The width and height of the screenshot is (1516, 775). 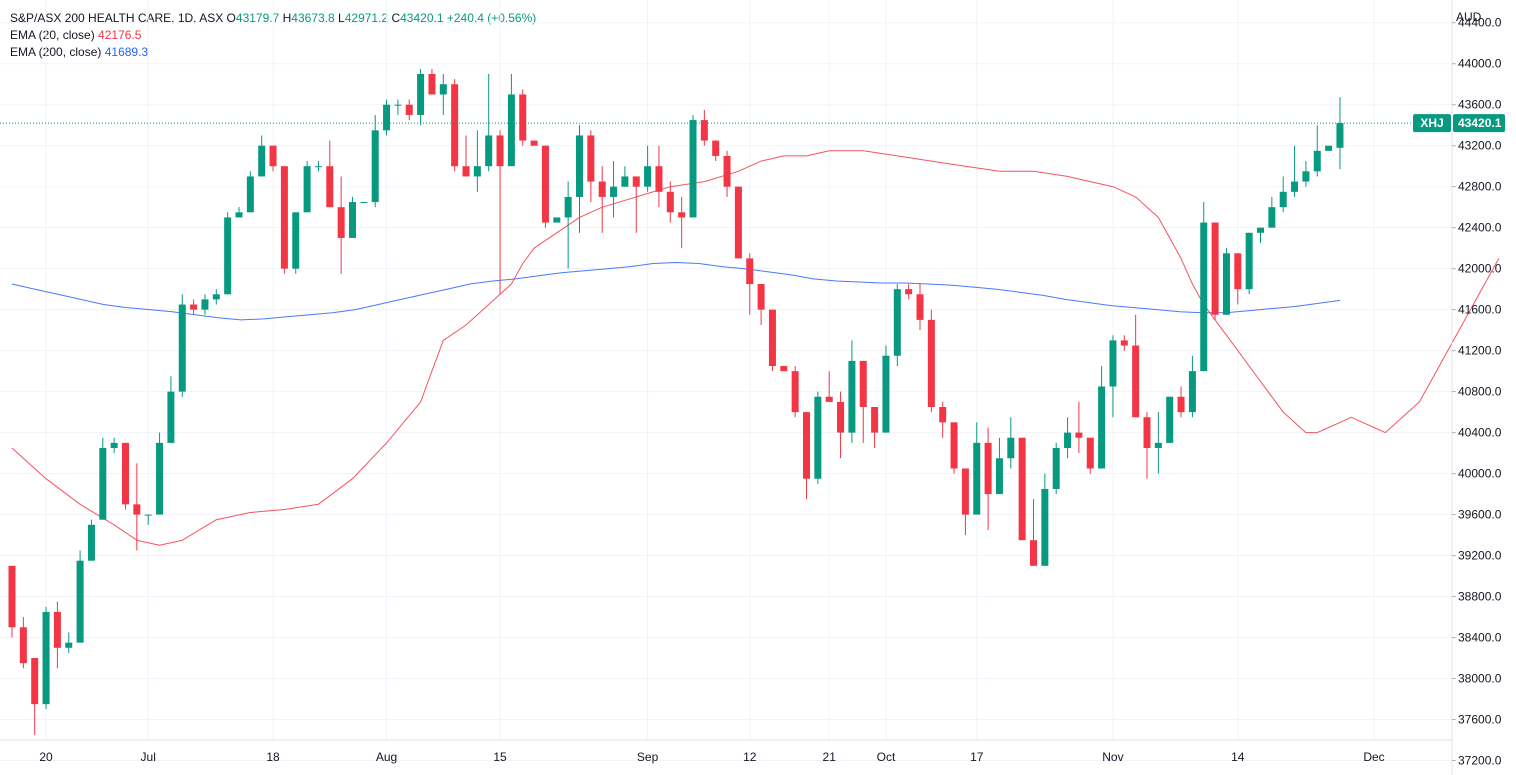 I want to click on legend-open-label: O, so click(x=231, y=18).